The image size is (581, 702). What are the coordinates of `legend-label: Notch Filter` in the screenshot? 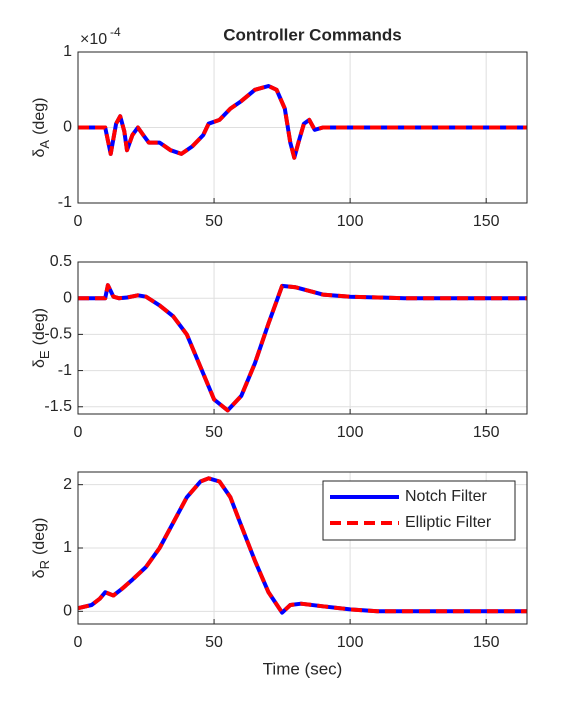 It's located at (446, 496).